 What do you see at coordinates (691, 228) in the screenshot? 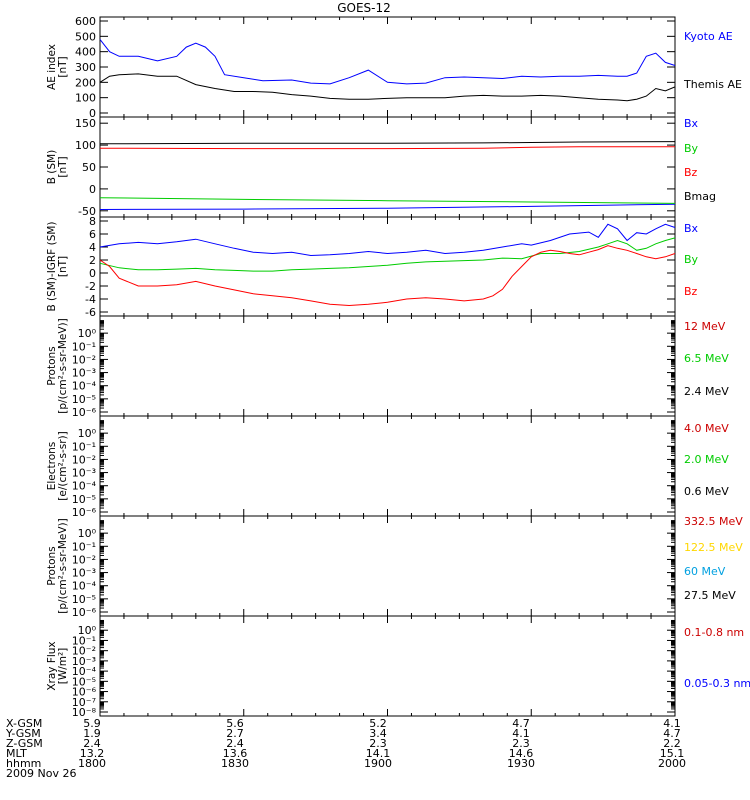
I see `legend-entry: Bx` at bounding box center [691, 228].